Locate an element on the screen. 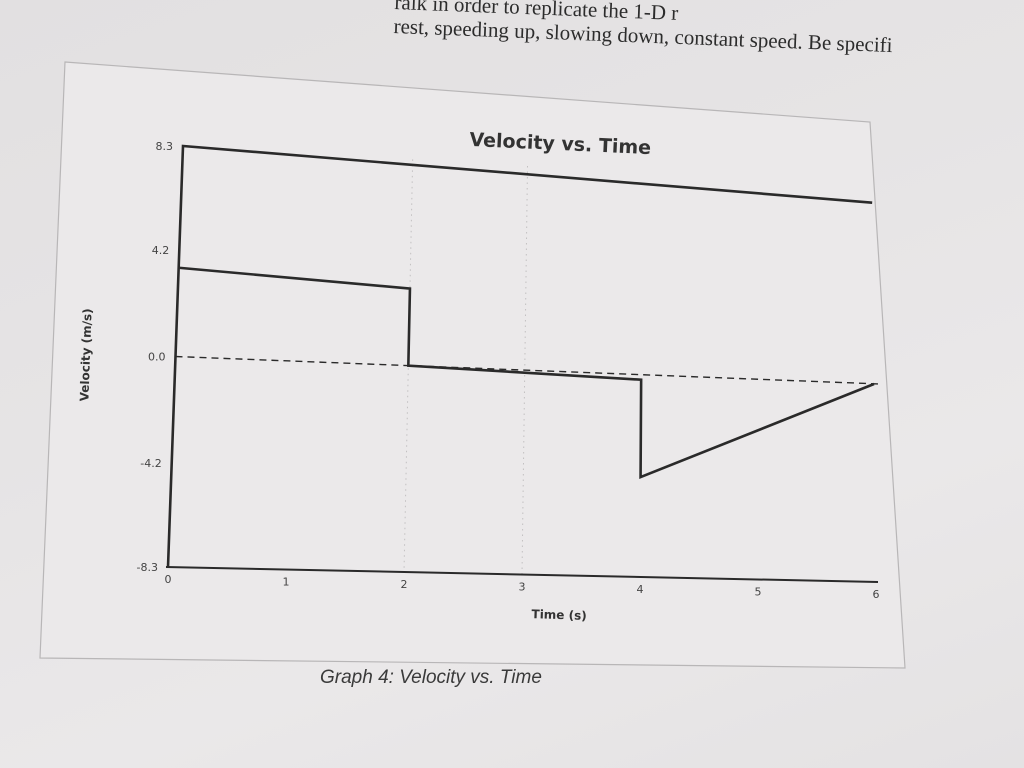  x-tick-label: 1 is located at coordinates (286, 582).